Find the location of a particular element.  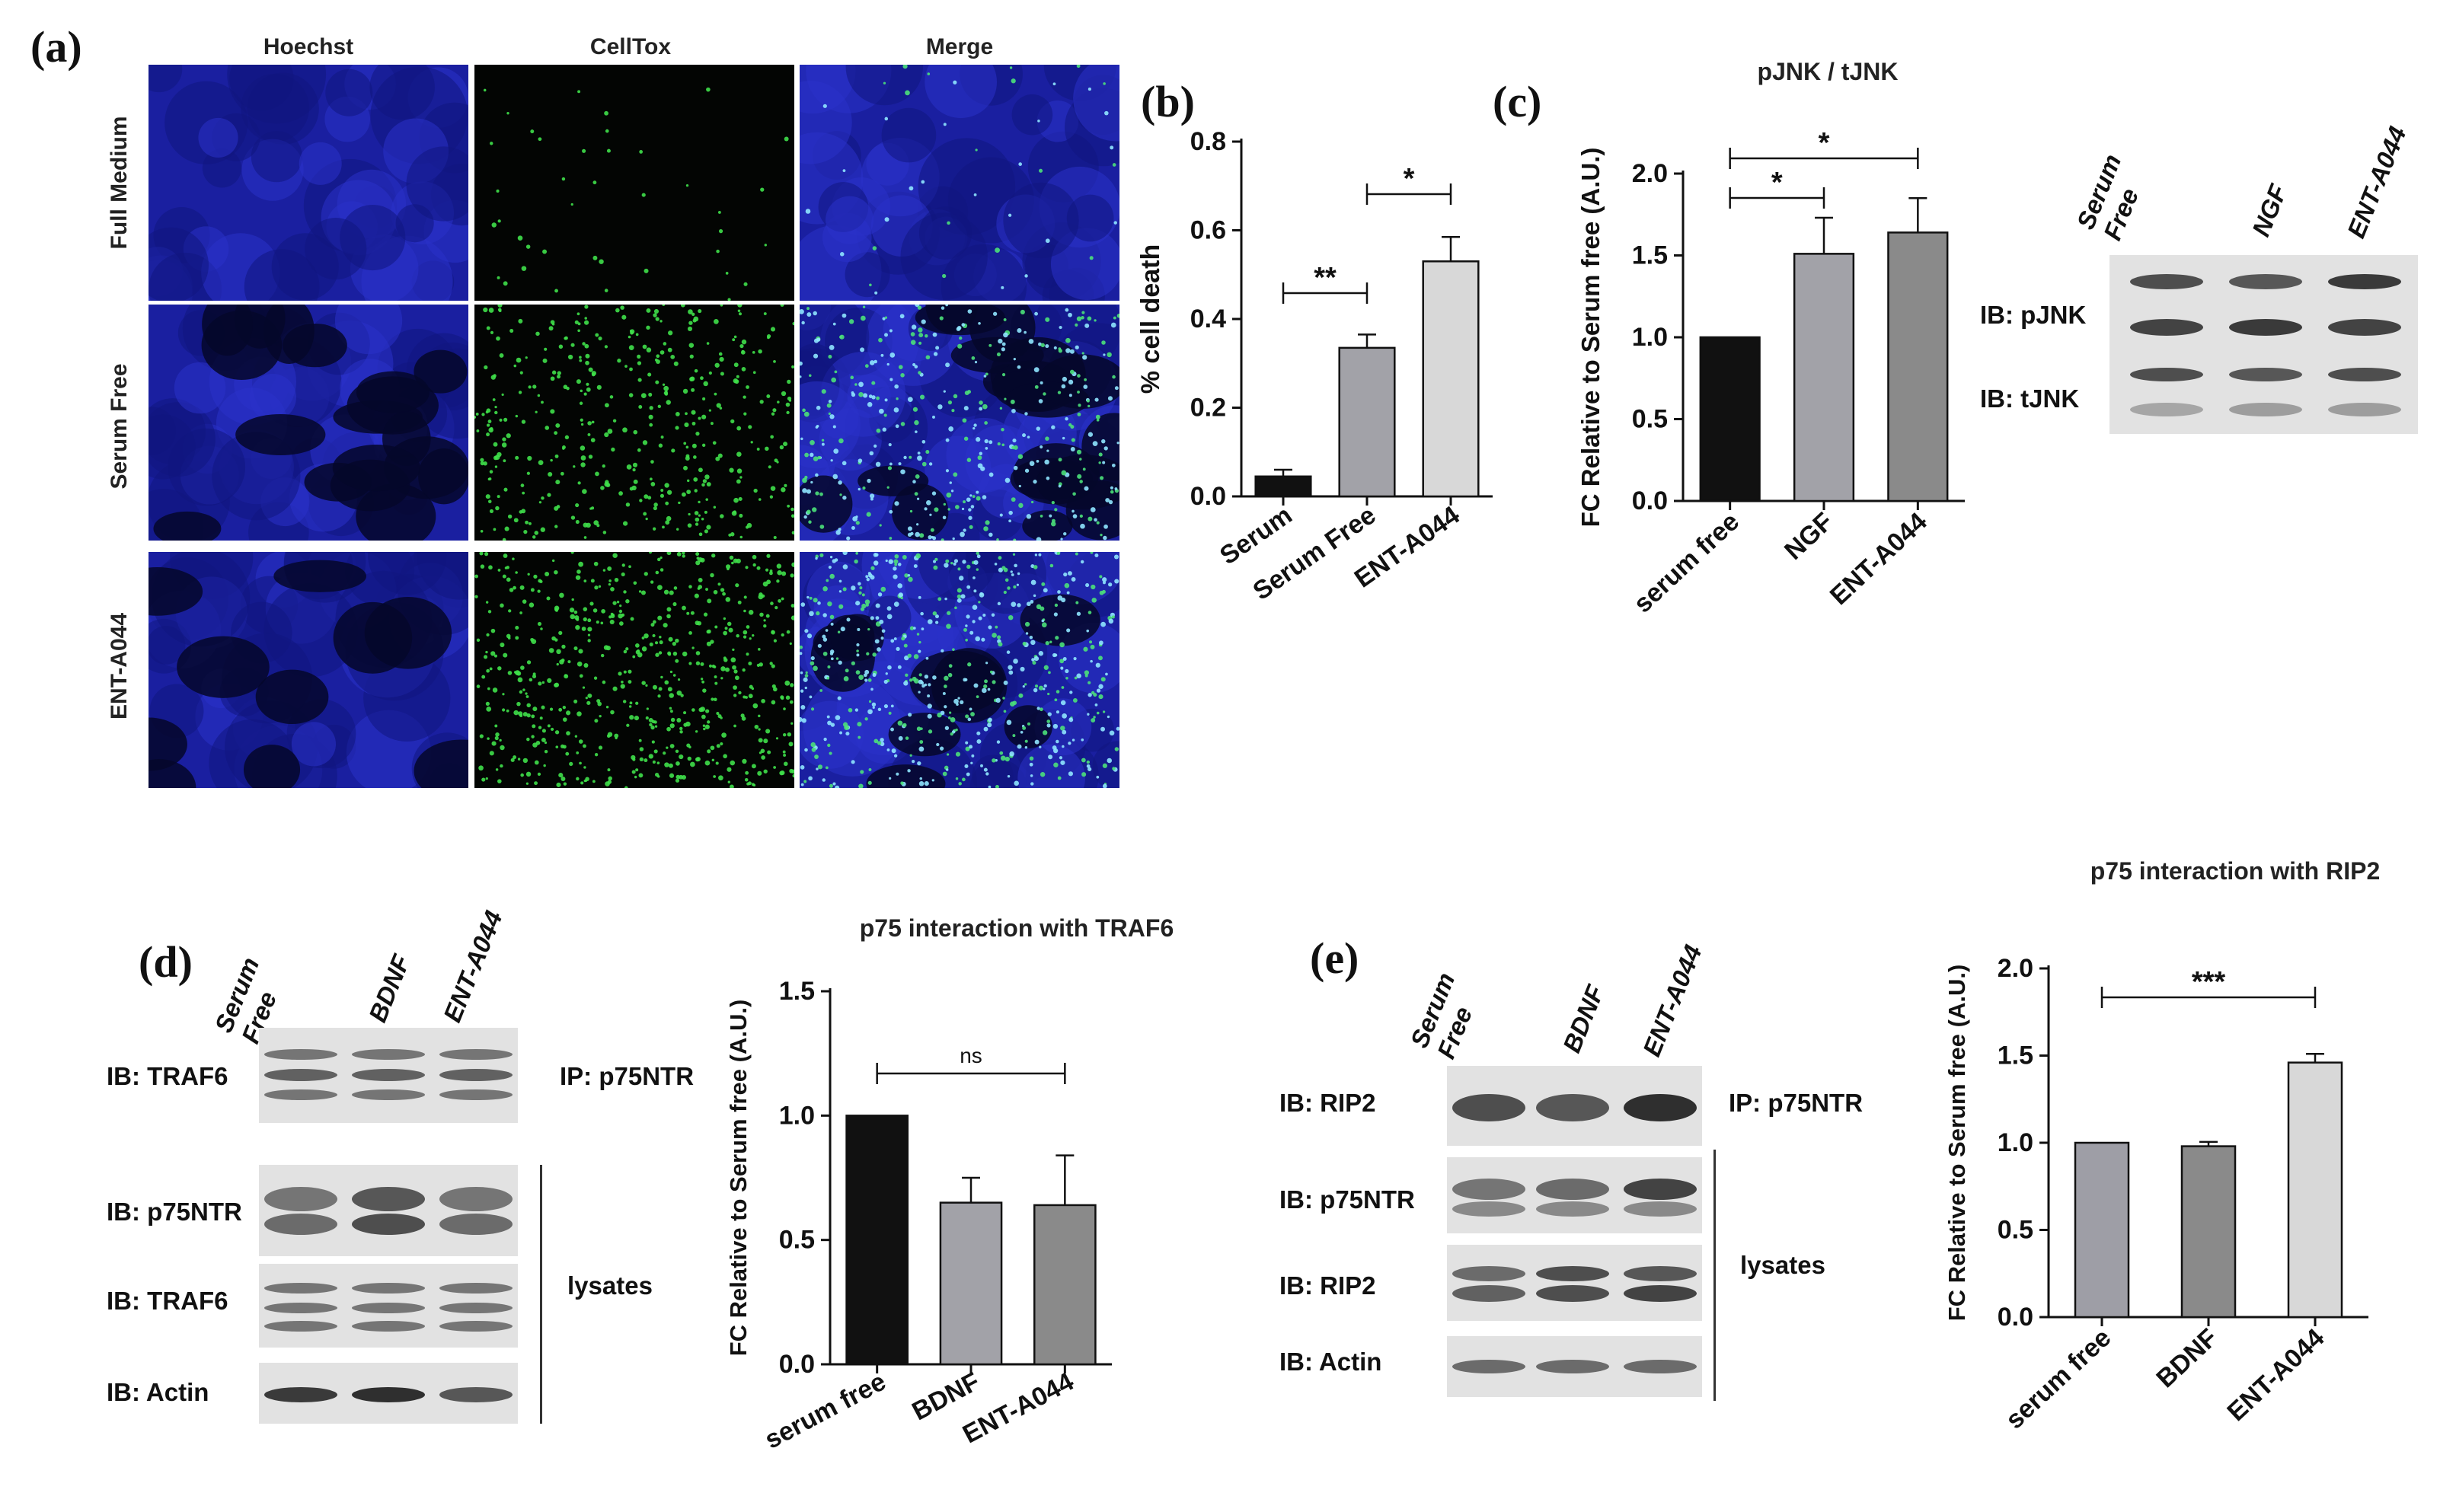

blot-e-lane-serum-free: Serum Free is located at coordinates (1441, 1015).